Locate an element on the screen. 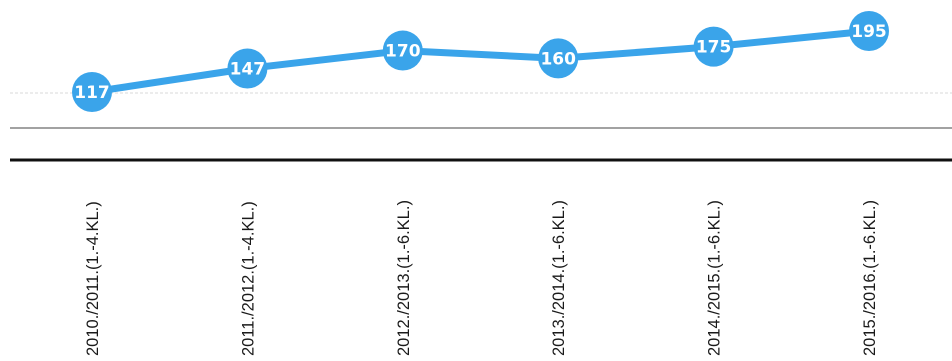 The height and width of the screenshot is (361, 952). data-label: 160 is located at coordinates (558, 59).